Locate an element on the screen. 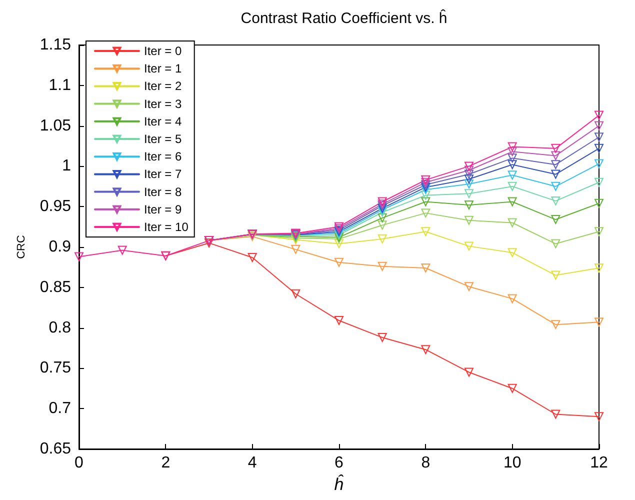 Image resolution: width=635 pixels, height=500 pixels. x-tick-label: 0 is located at coordinates (79, 463).